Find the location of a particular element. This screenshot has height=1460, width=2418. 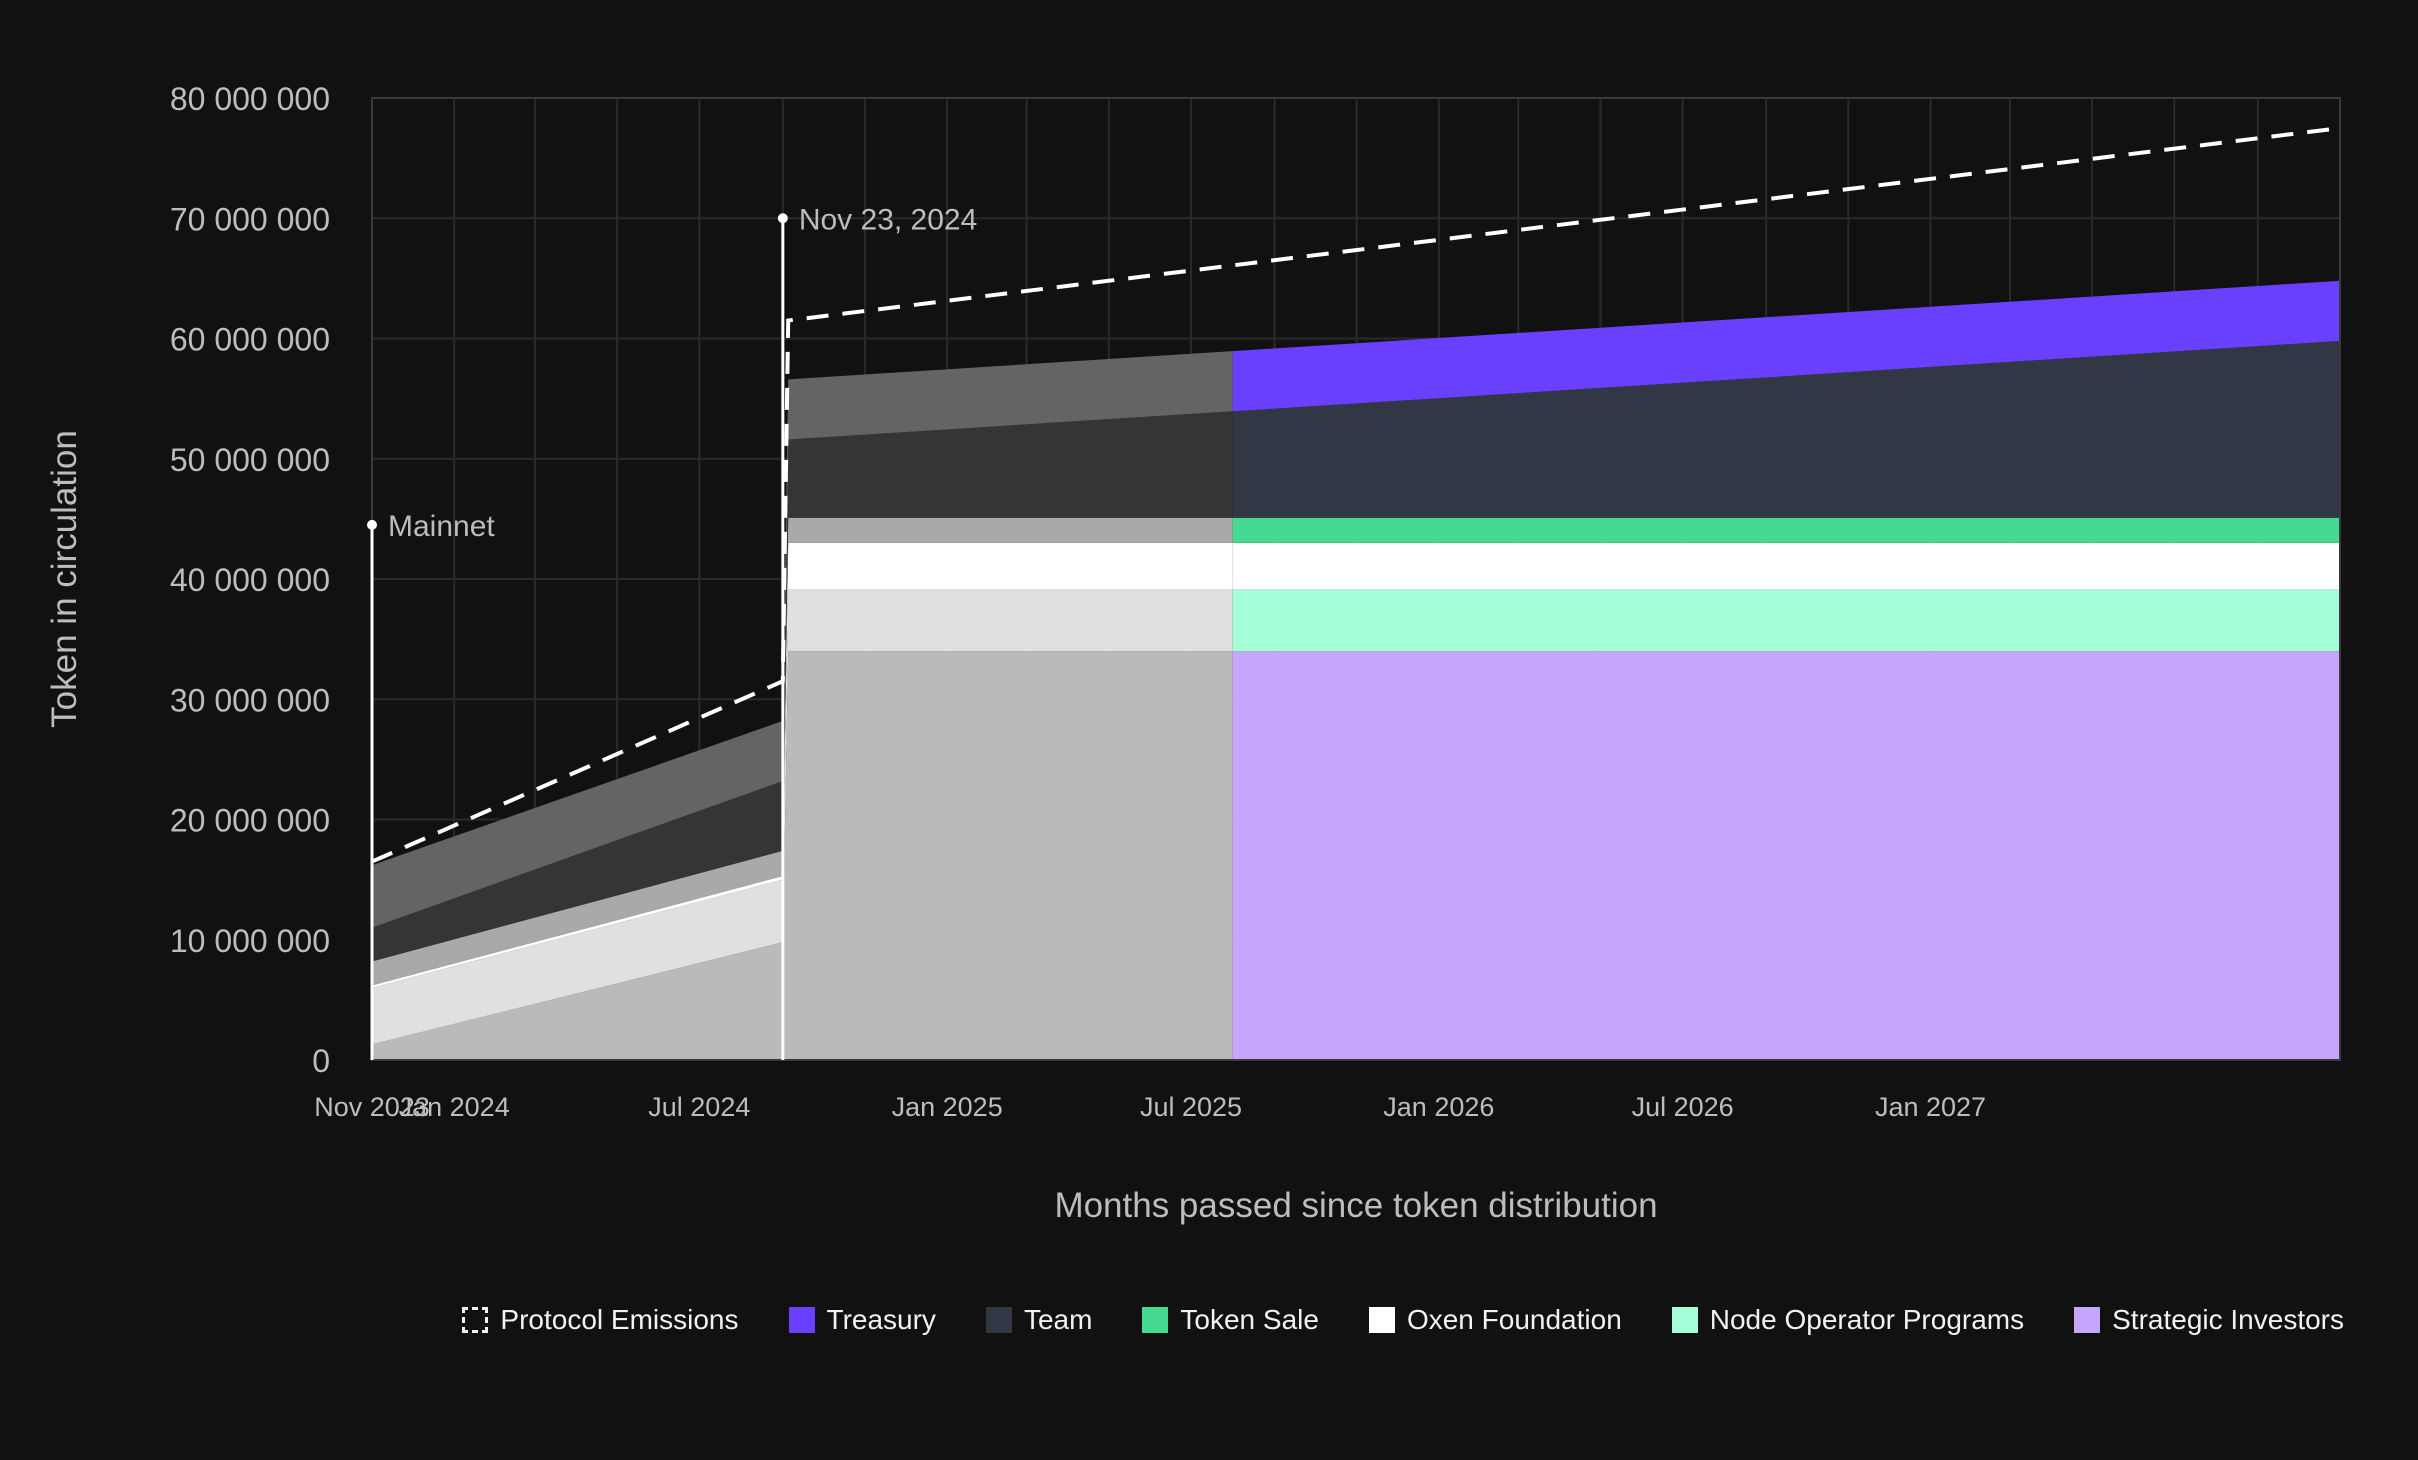

area-node-operator-programs is located at coordinates (1786, 620).